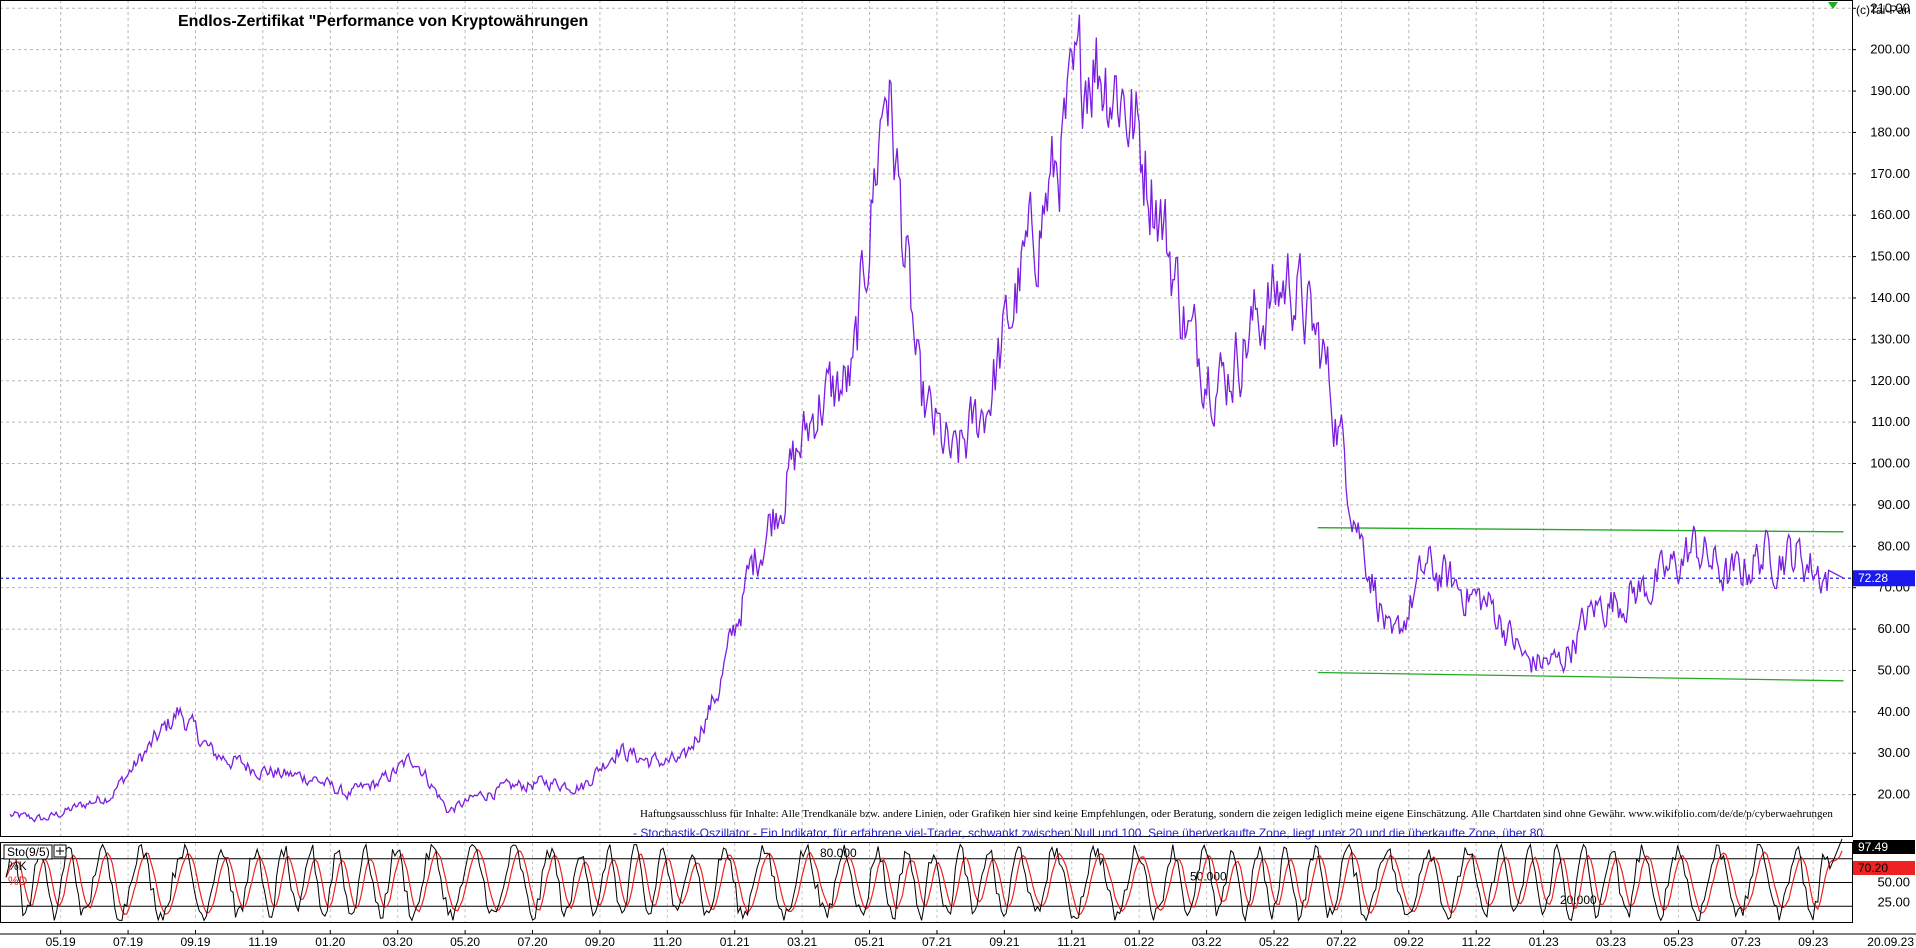 The height and width of the screenshot is (948, 1916). Describe the element at coordinates (1004, 941) in the screenshot. I see `x-tick-label: 09.21` at that location.